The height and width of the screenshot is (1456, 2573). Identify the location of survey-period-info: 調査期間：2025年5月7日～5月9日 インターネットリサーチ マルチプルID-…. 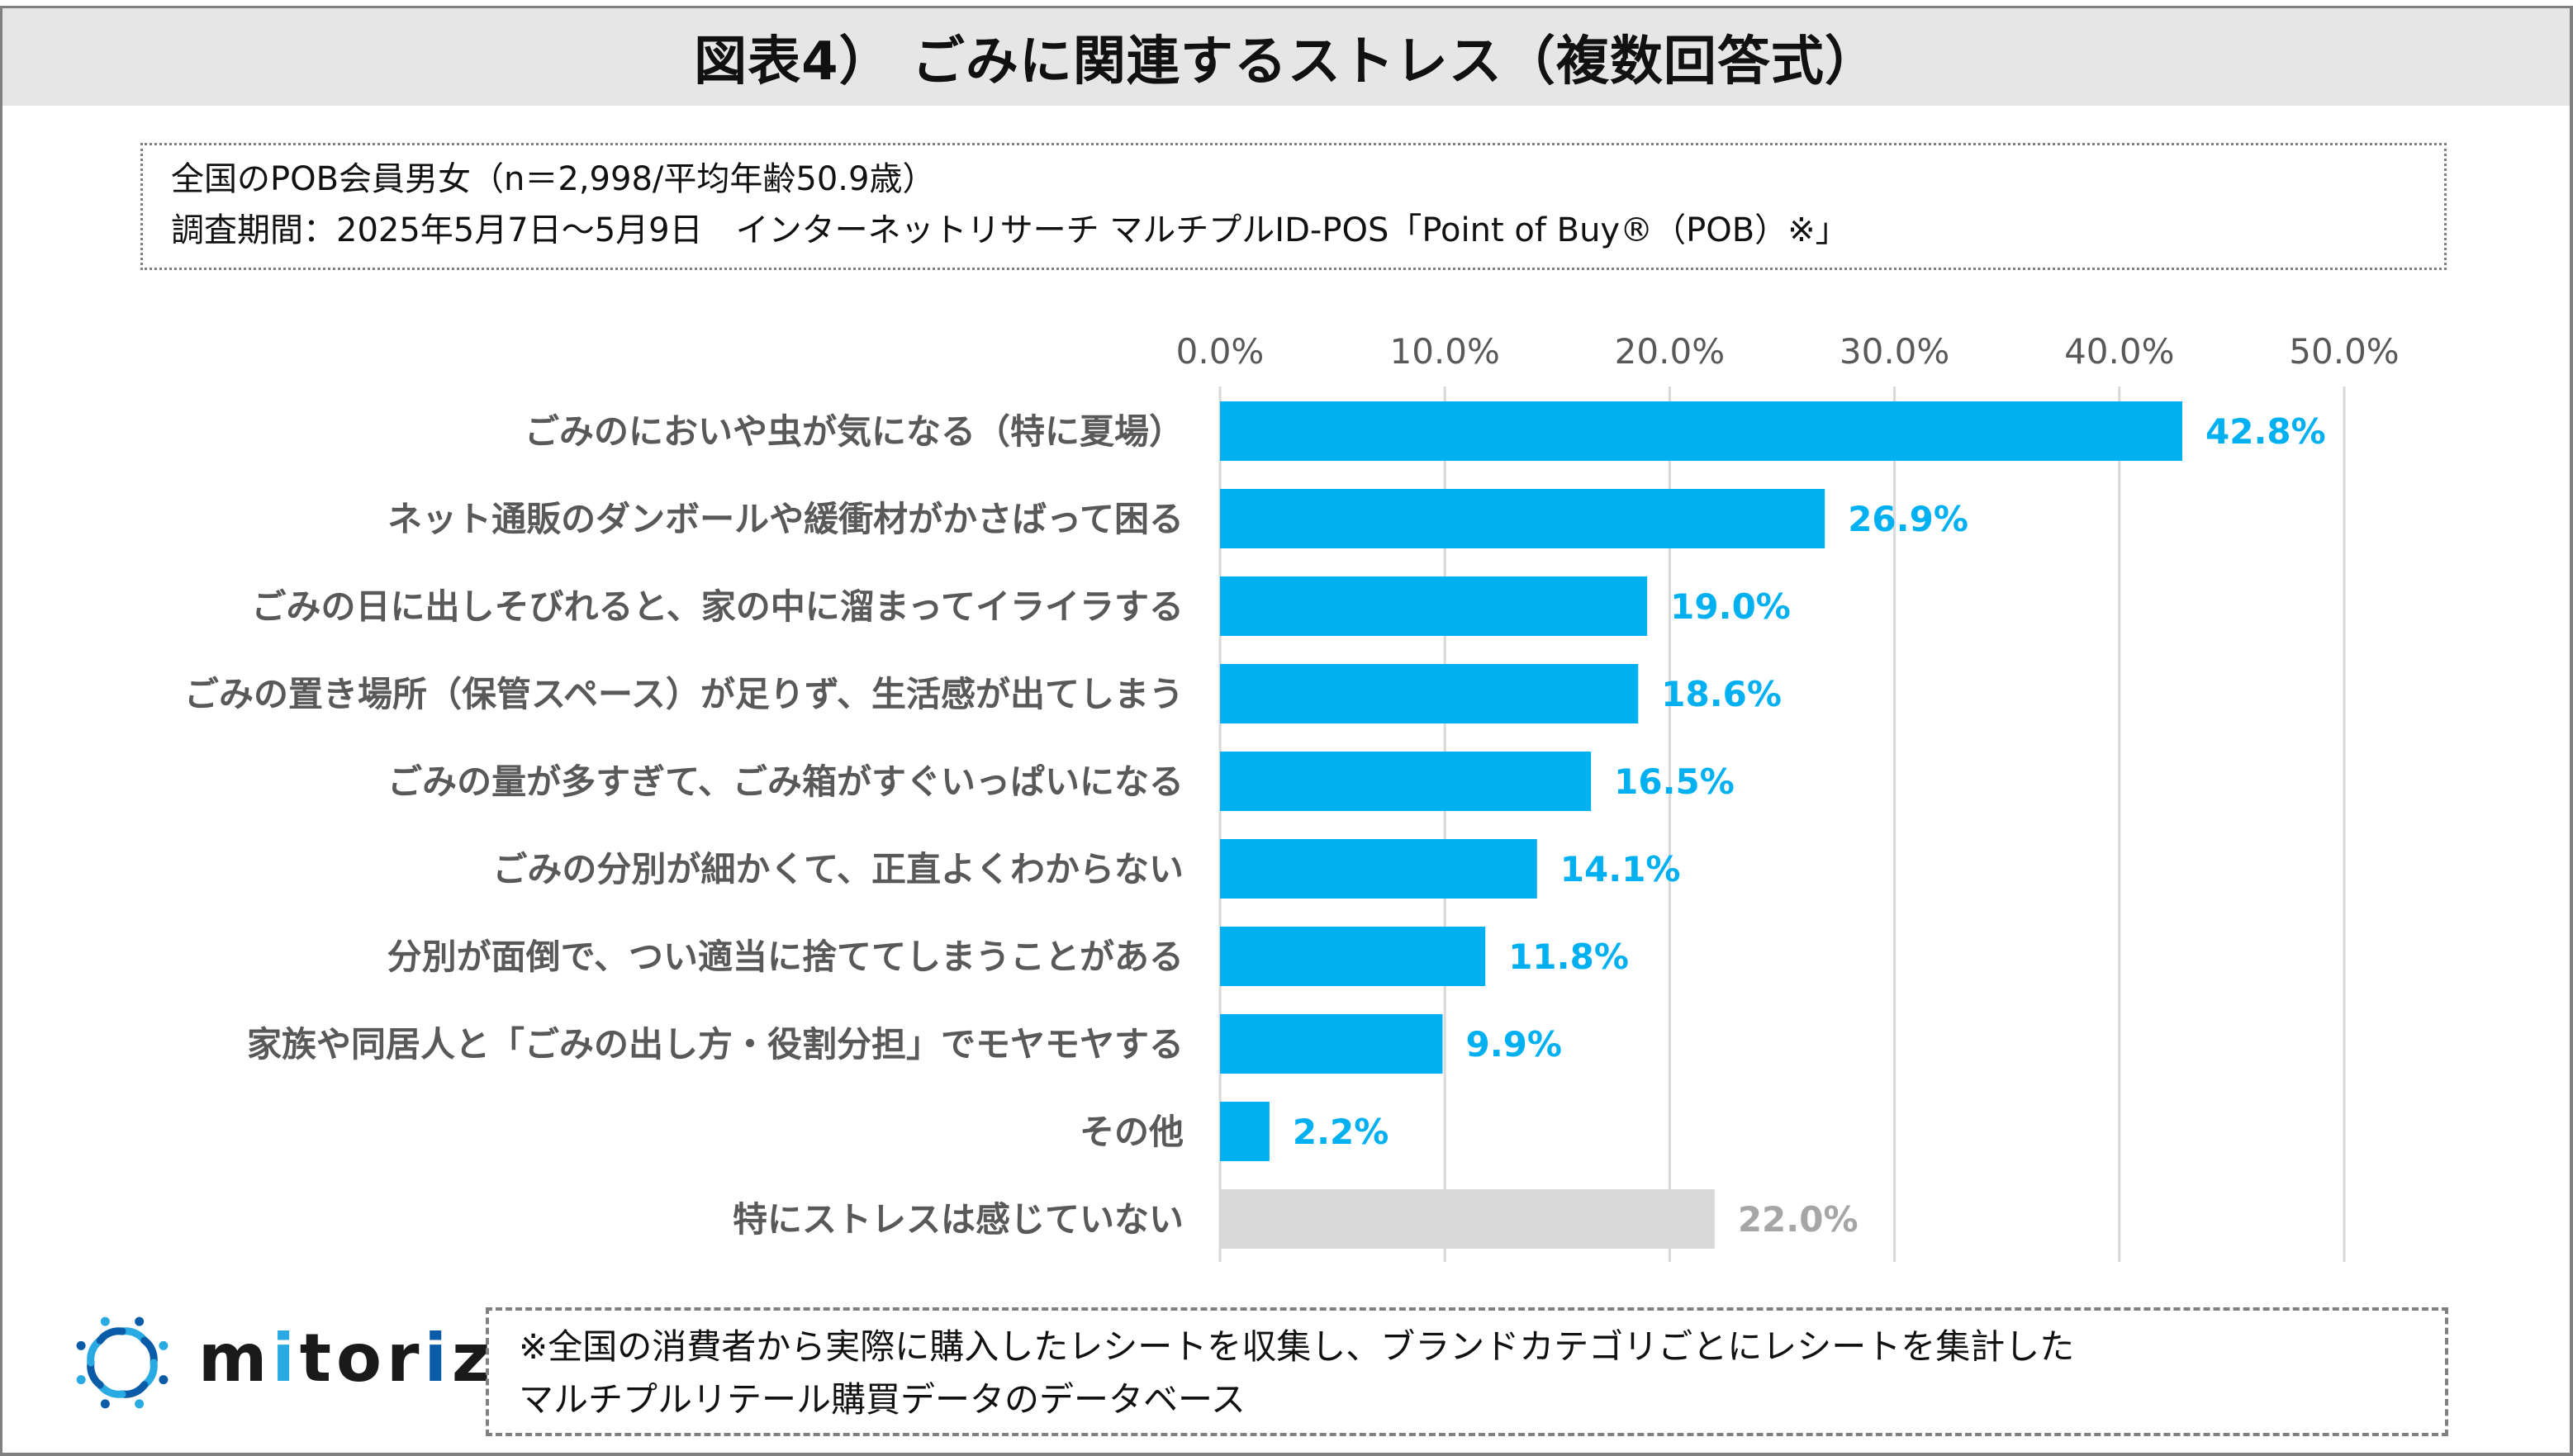
(1010, 230).